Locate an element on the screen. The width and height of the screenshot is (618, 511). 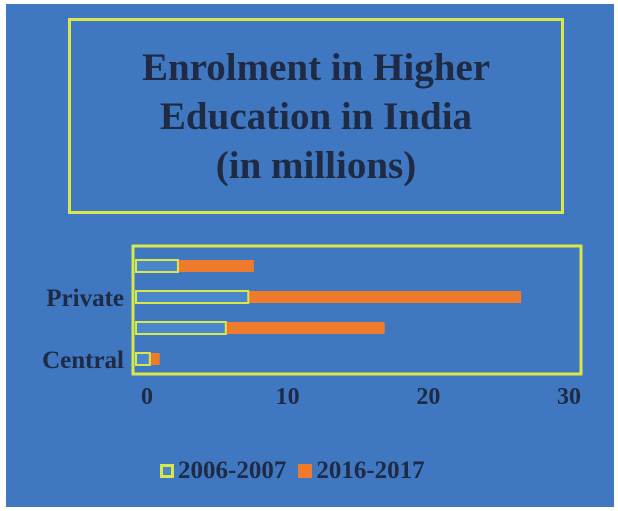
category-label-central: Central is located at coordinates (83, 360).